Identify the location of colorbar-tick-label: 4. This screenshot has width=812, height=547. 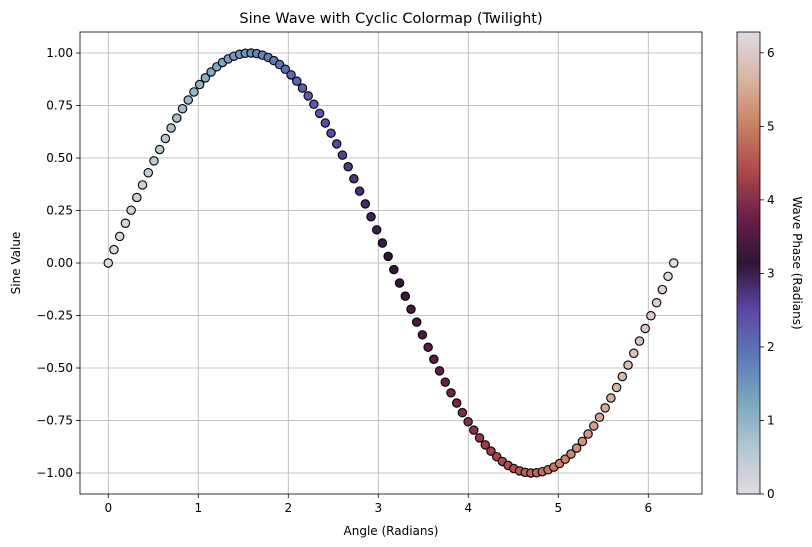
(771, 200).